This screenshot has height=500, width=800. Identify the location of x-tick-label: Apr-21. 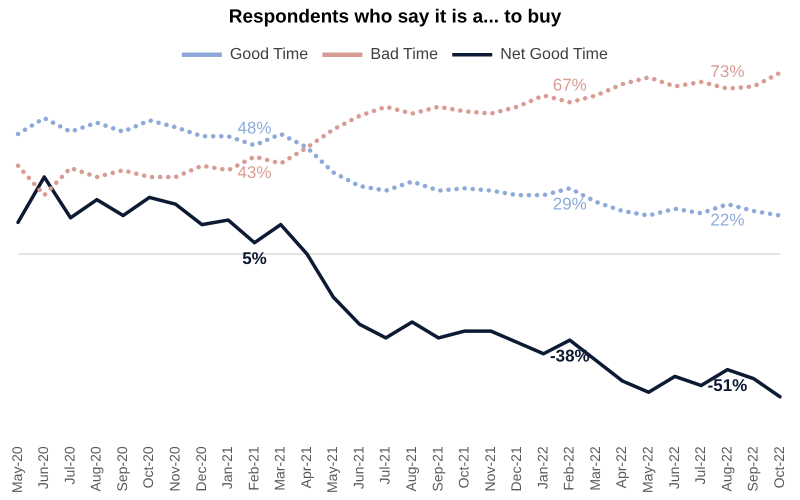
(306, 467).